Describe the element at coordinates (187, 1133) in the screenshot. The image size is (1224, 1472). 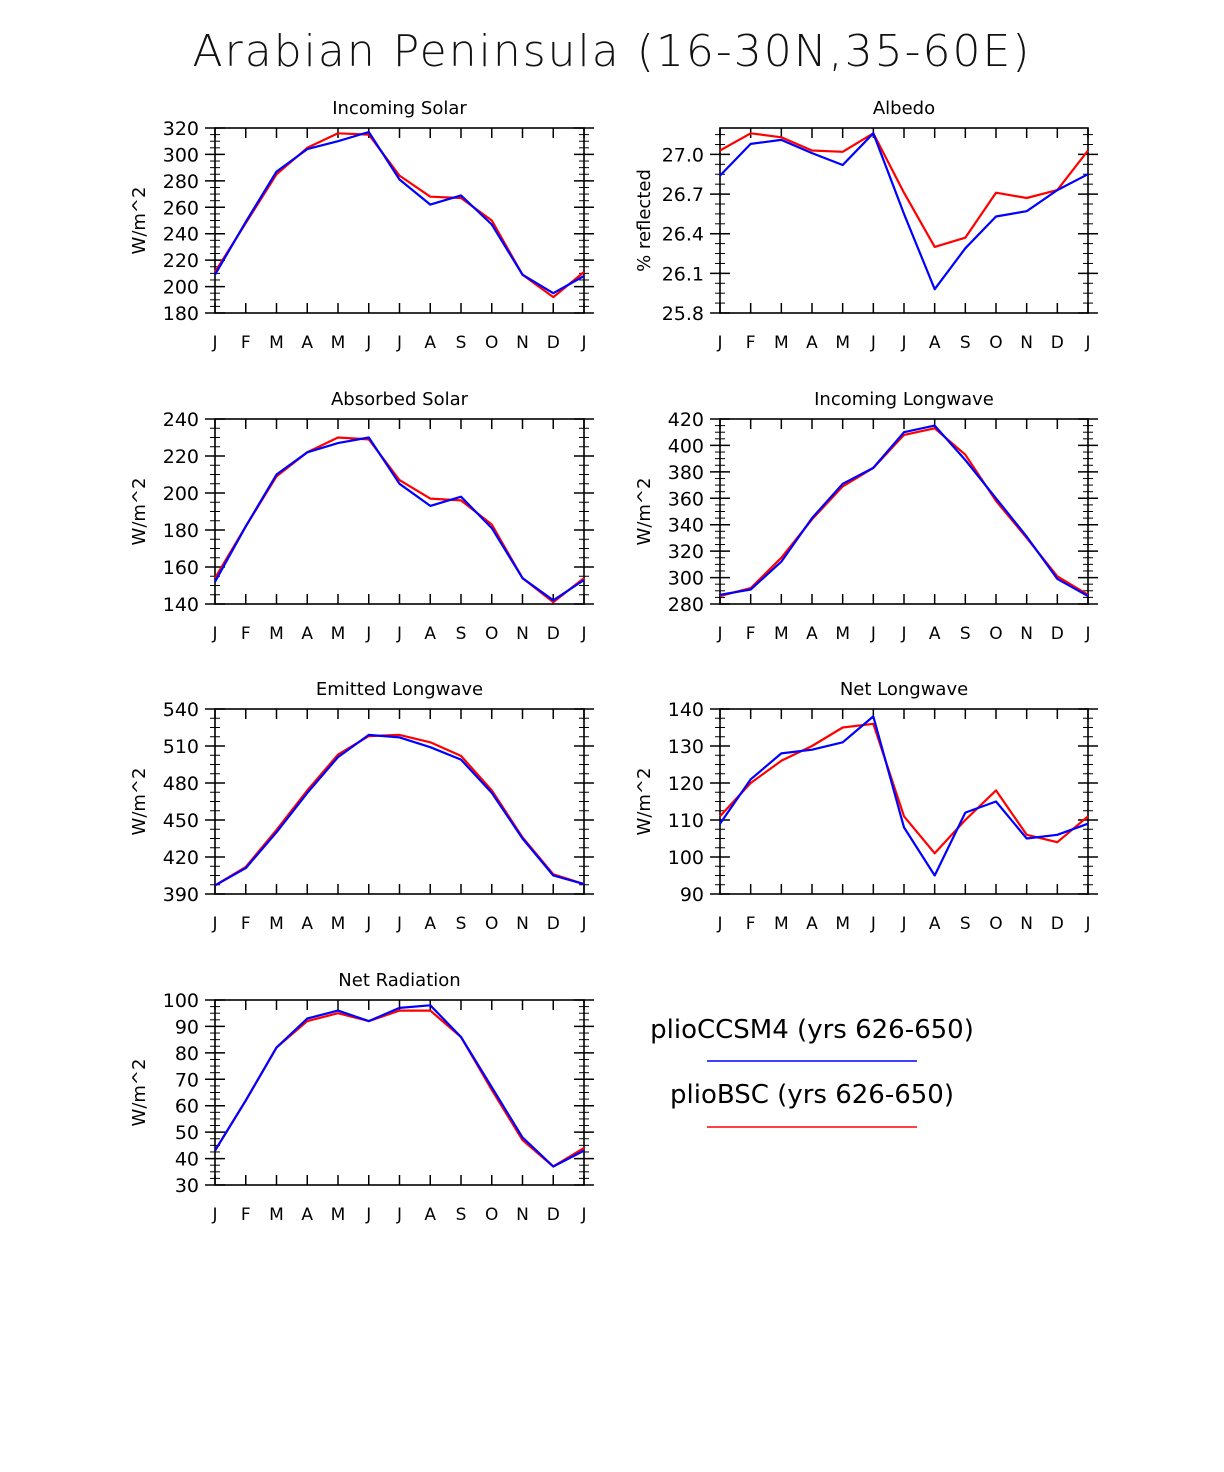
I see `y-tick-label: 50` at that location.